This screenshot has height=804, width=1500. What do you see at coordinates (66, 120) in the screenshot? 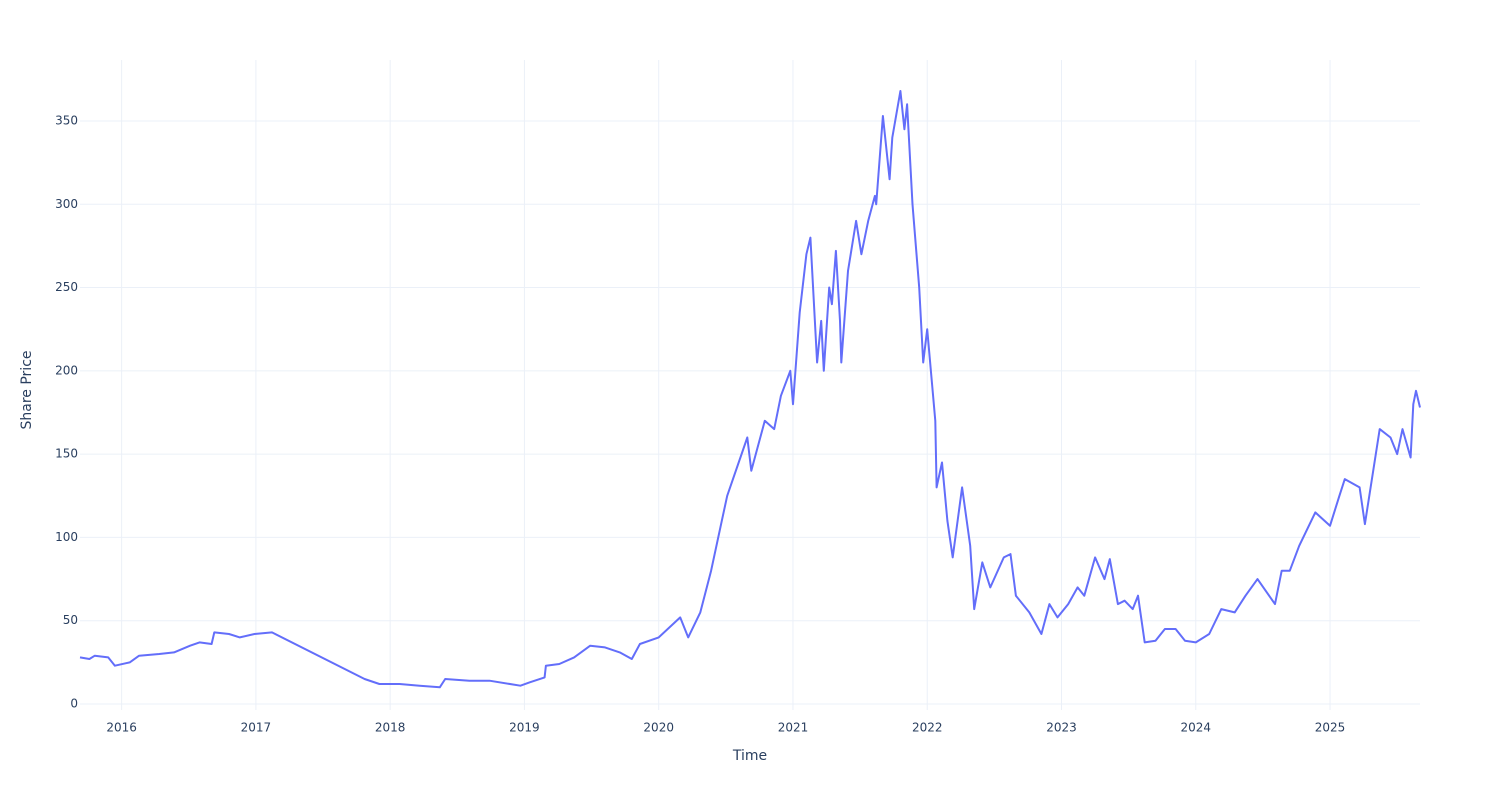
I see `y-tick-label: 350` at bounding box center [66, 120].